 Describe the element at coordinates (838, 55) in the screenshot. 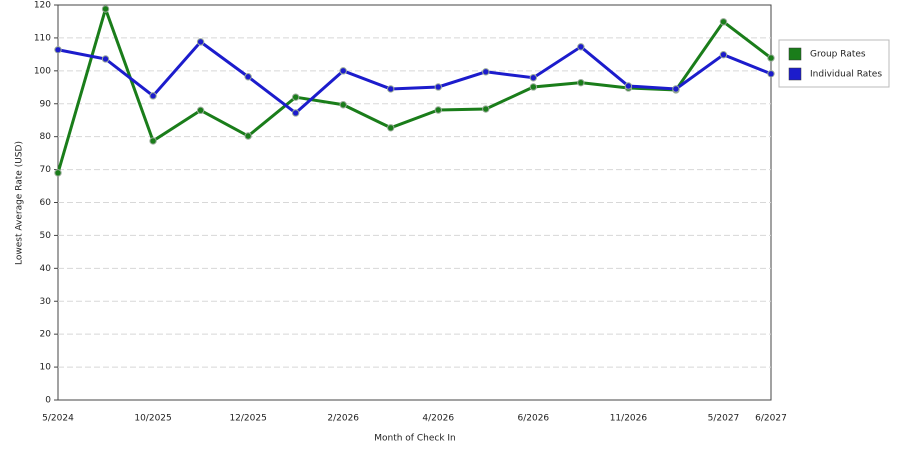

I see `legend-label: Group Rates` at that location.